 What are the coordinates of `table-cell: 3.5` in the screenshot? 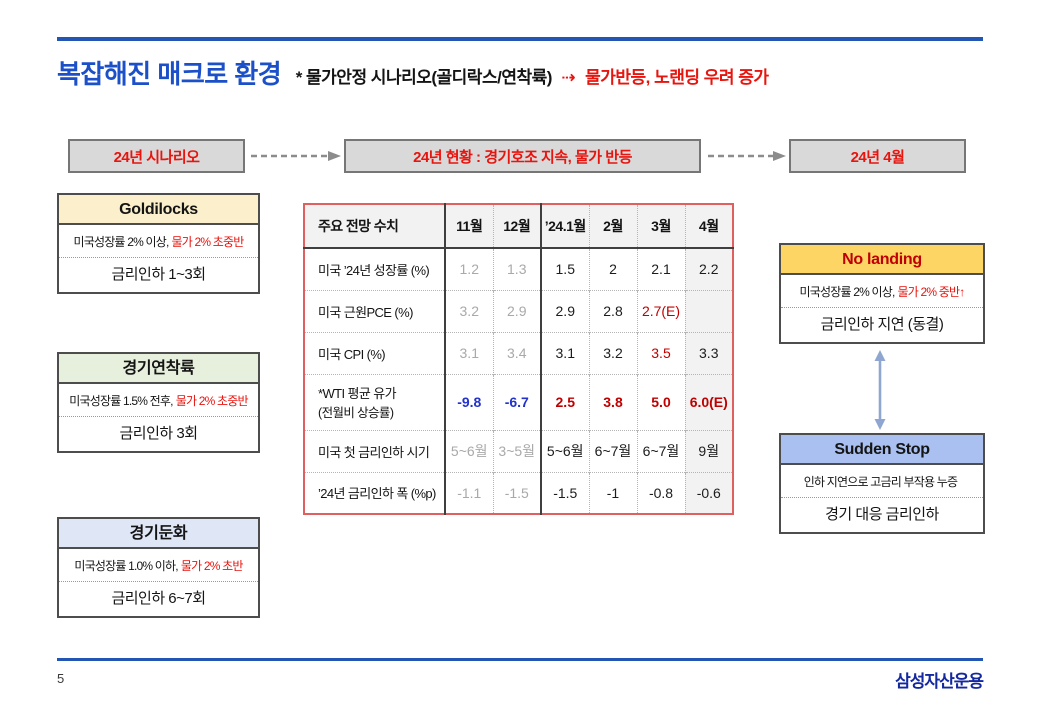 It's located at (660, 352).